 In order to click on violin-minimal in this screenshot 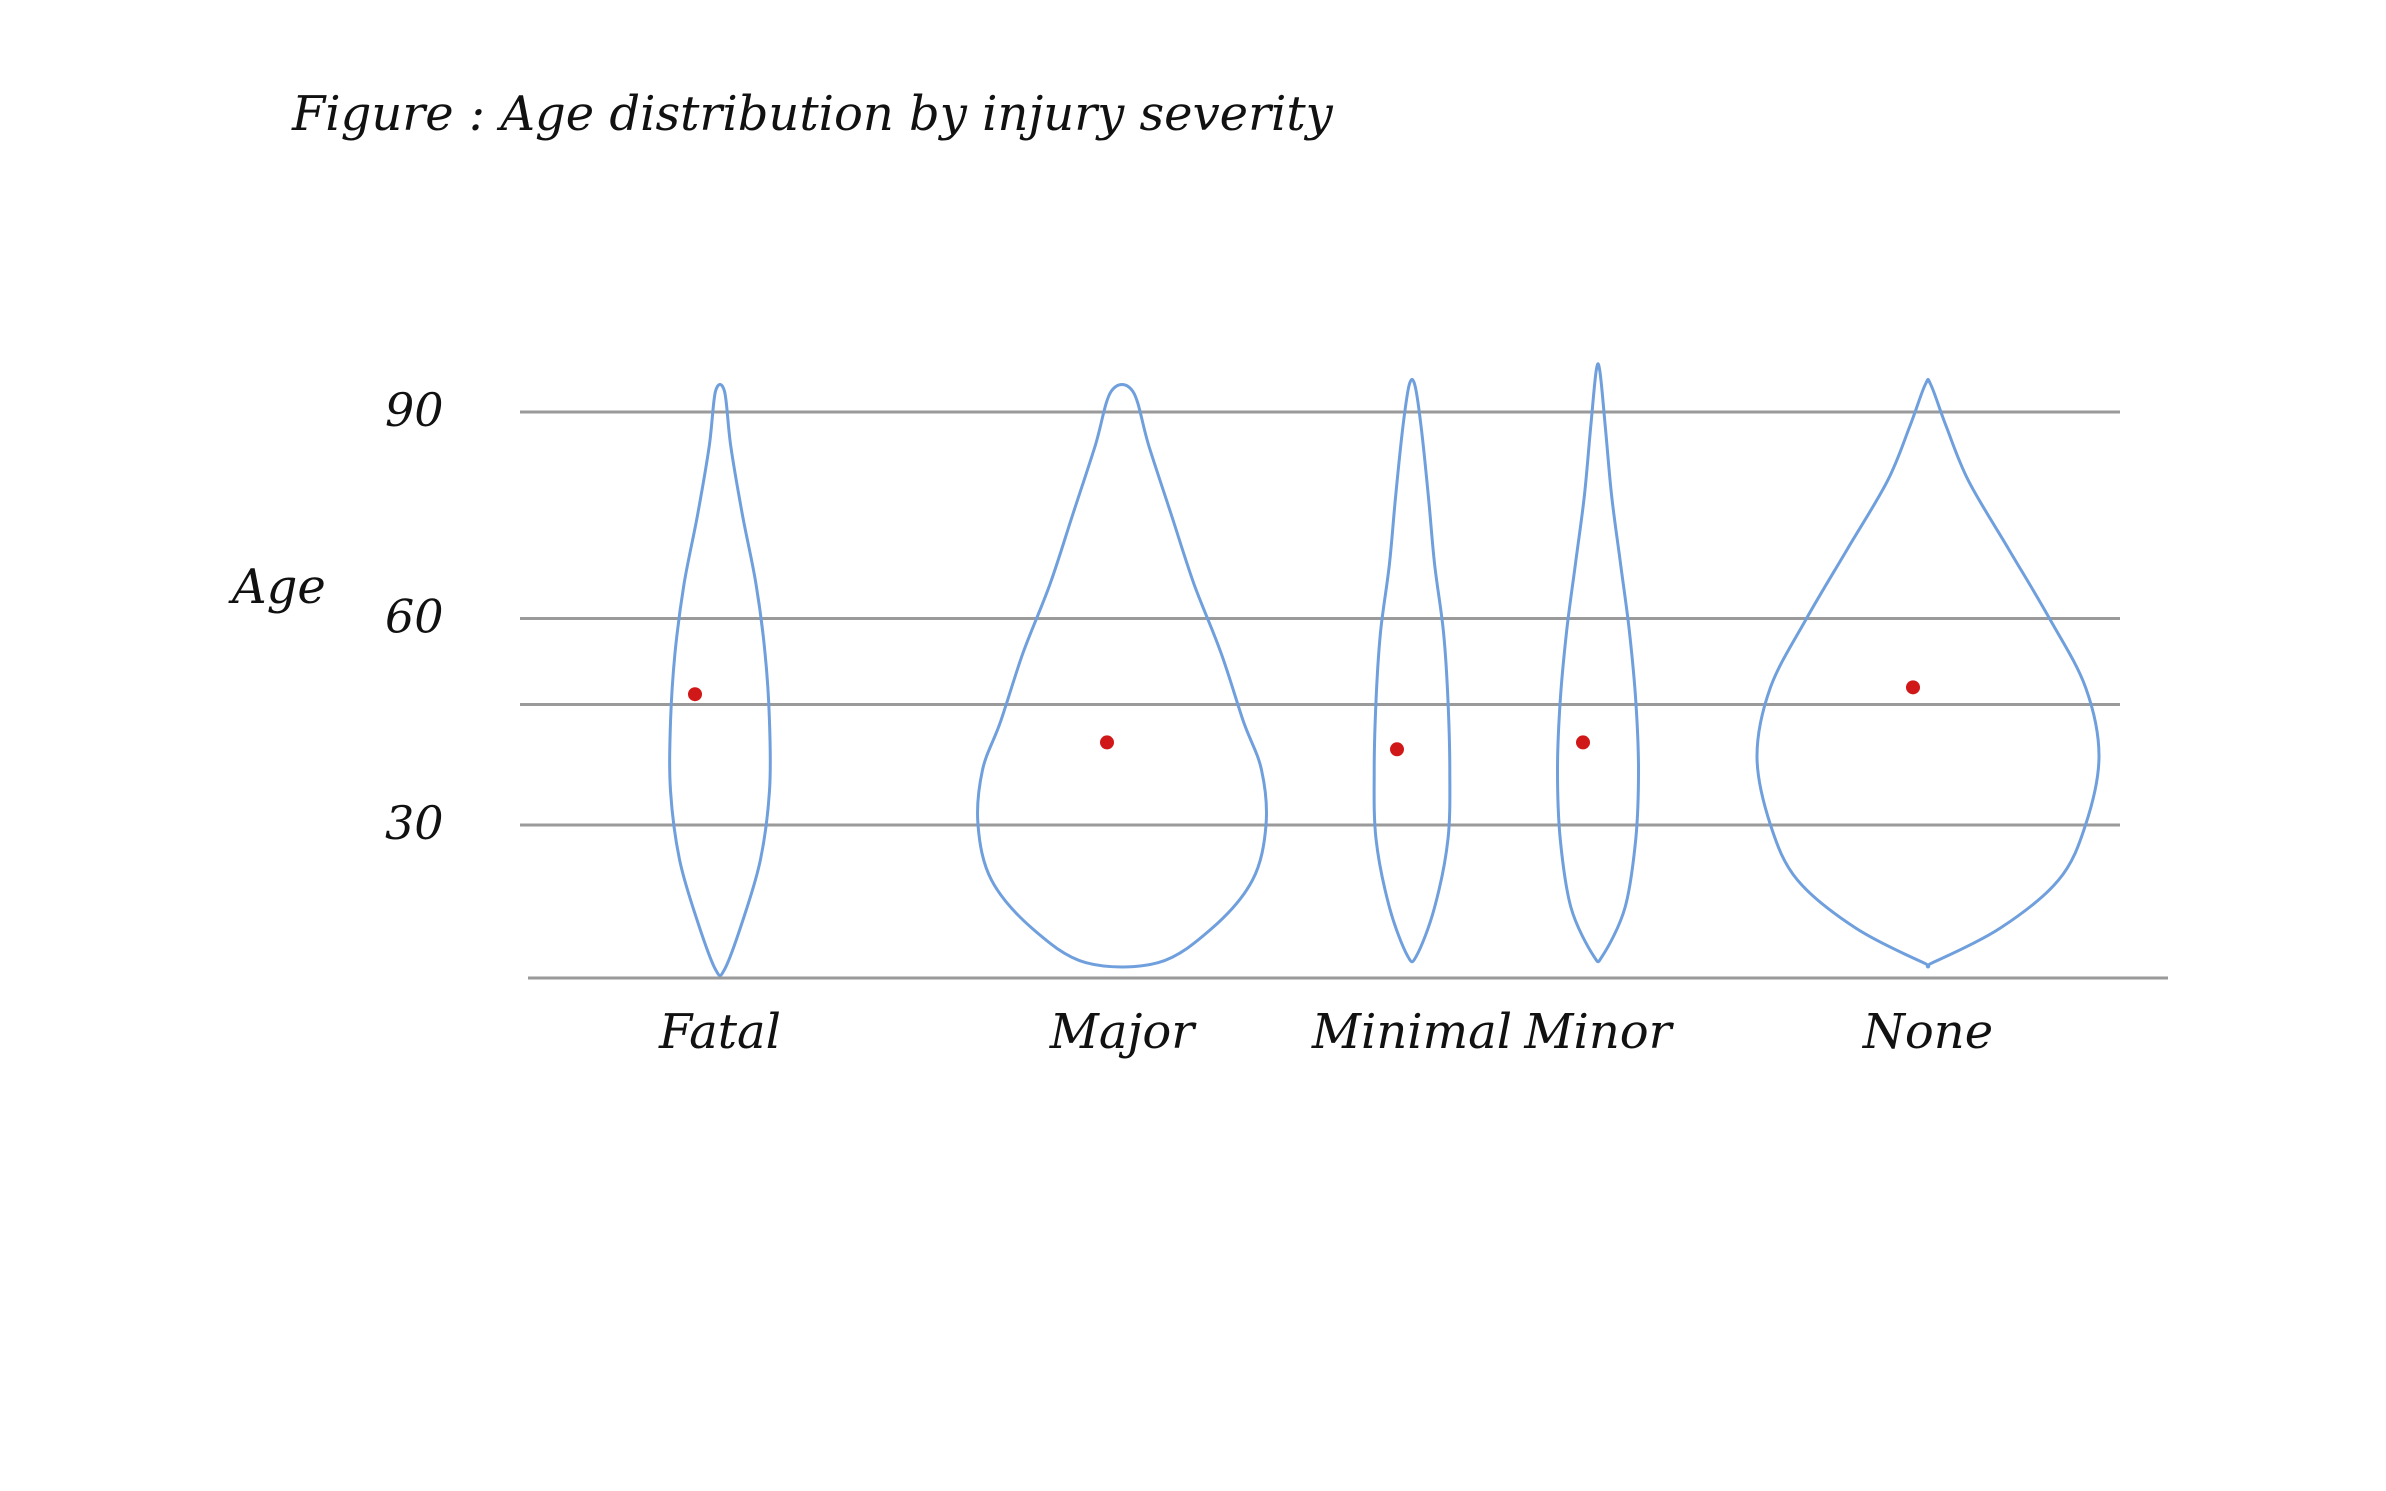, I will do `click(1412, 670)`.